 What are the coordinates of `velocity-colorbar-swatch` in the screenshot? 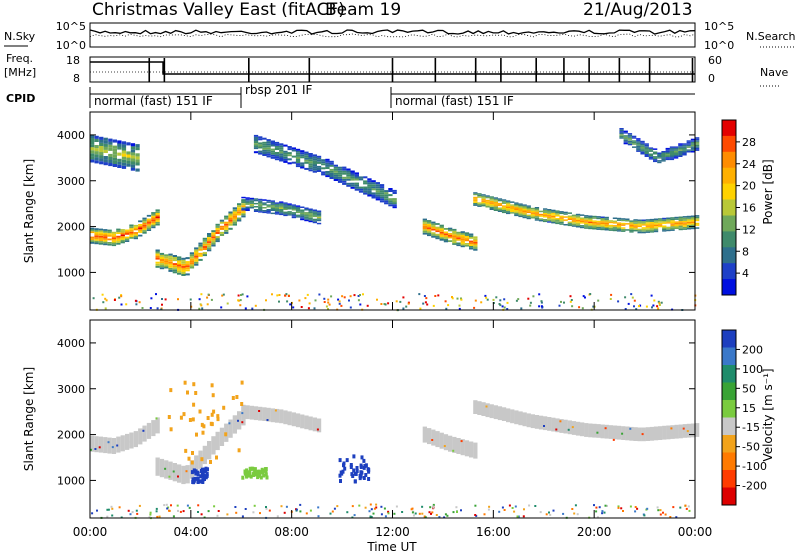 It's located at (729, 409).